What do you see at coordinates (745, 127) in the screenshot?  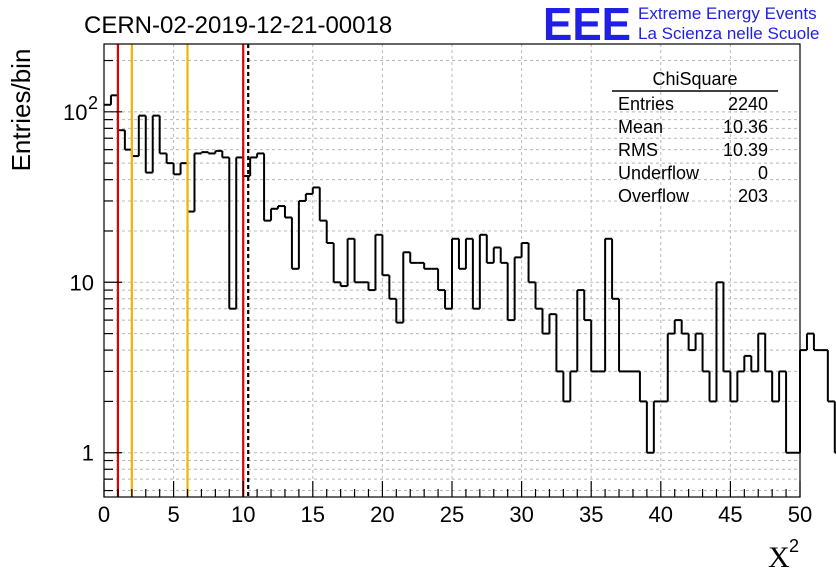 I see `stats-value-mean: 10.36` at bounding box center [745, 127].